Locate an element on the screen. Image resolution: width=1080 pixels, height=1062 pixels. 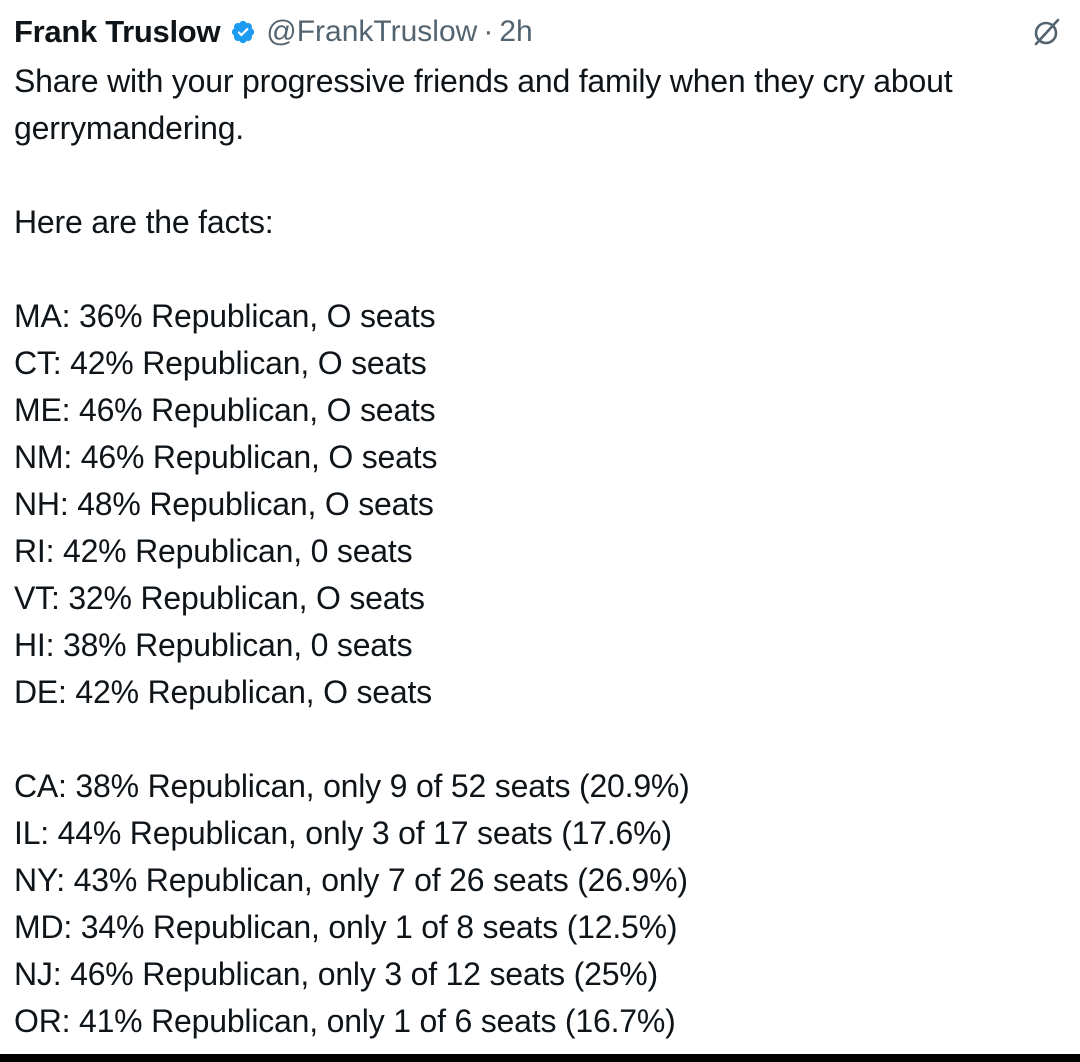
timestamp: 2h is located at coordinates (516, 31).